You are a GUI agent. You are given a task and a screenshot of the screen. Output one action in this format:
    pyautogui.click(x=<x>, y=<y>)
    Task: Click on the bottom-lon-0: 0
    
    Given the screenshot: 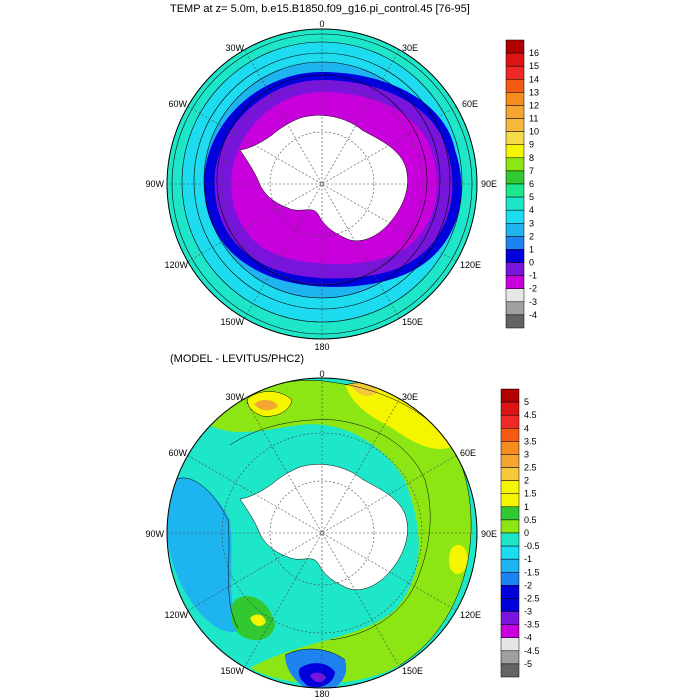 What is the action you would take?
    pyautogui.click(x=321, y=374)
    